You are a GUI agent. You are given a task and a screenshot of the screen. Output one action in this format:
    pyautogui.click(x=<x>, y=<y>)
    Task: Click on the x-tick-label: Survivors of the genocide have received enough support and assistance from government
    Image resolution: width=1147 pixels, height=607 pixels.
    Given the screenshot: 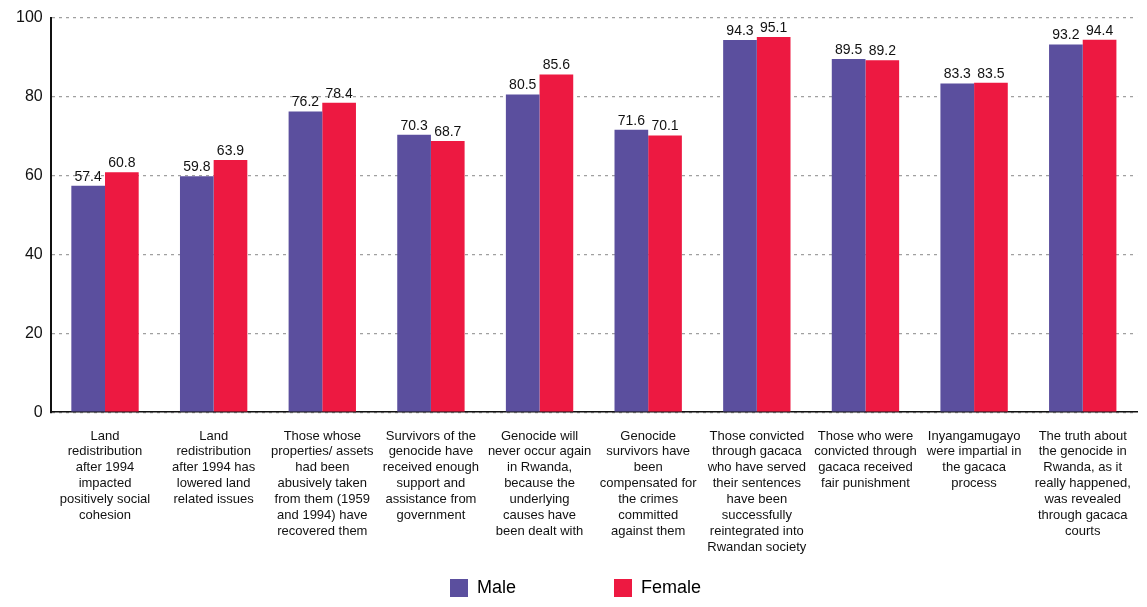 What is the action you would take?
    pyautogui.click(x=430, y=474)
    